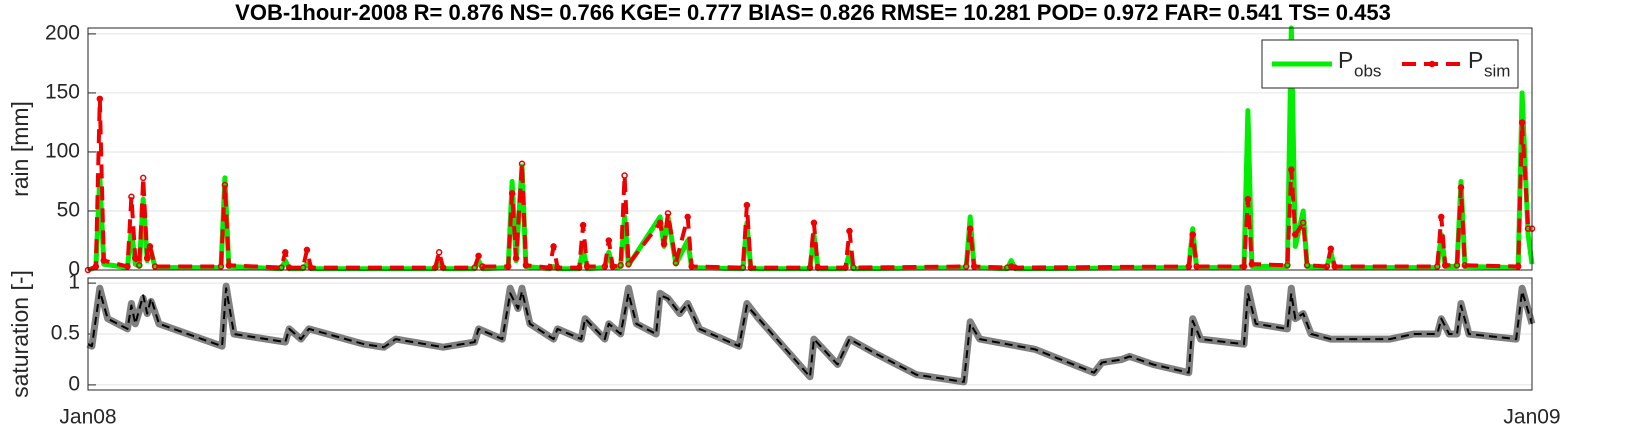 The width and height of the screenshot is (1626, 443). What do you see at coordinates (62, 91) in the screenshot?
I see `y-tick-label: 150` at bounding box center [62, 91].